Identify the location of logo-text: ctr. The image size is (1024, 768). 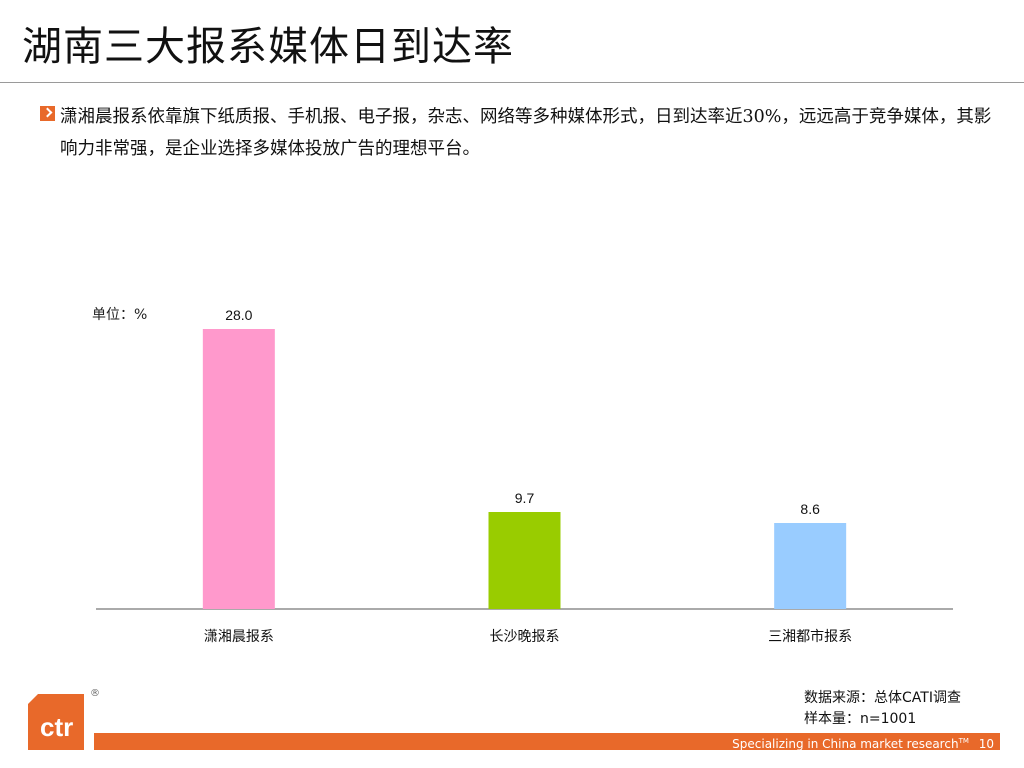
(56, 727).